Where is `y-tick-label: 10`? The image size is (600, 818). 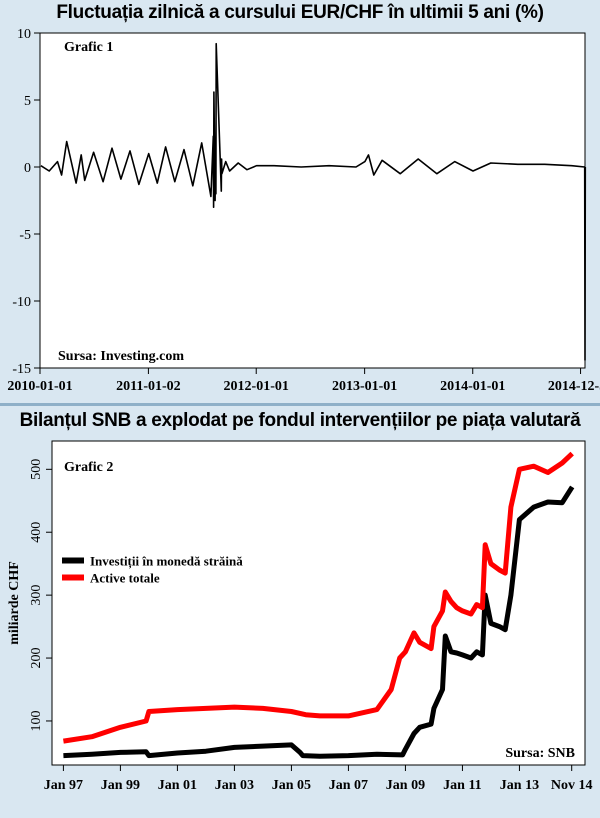
y-tick-label: 10 is located at coordinates (24, 34).